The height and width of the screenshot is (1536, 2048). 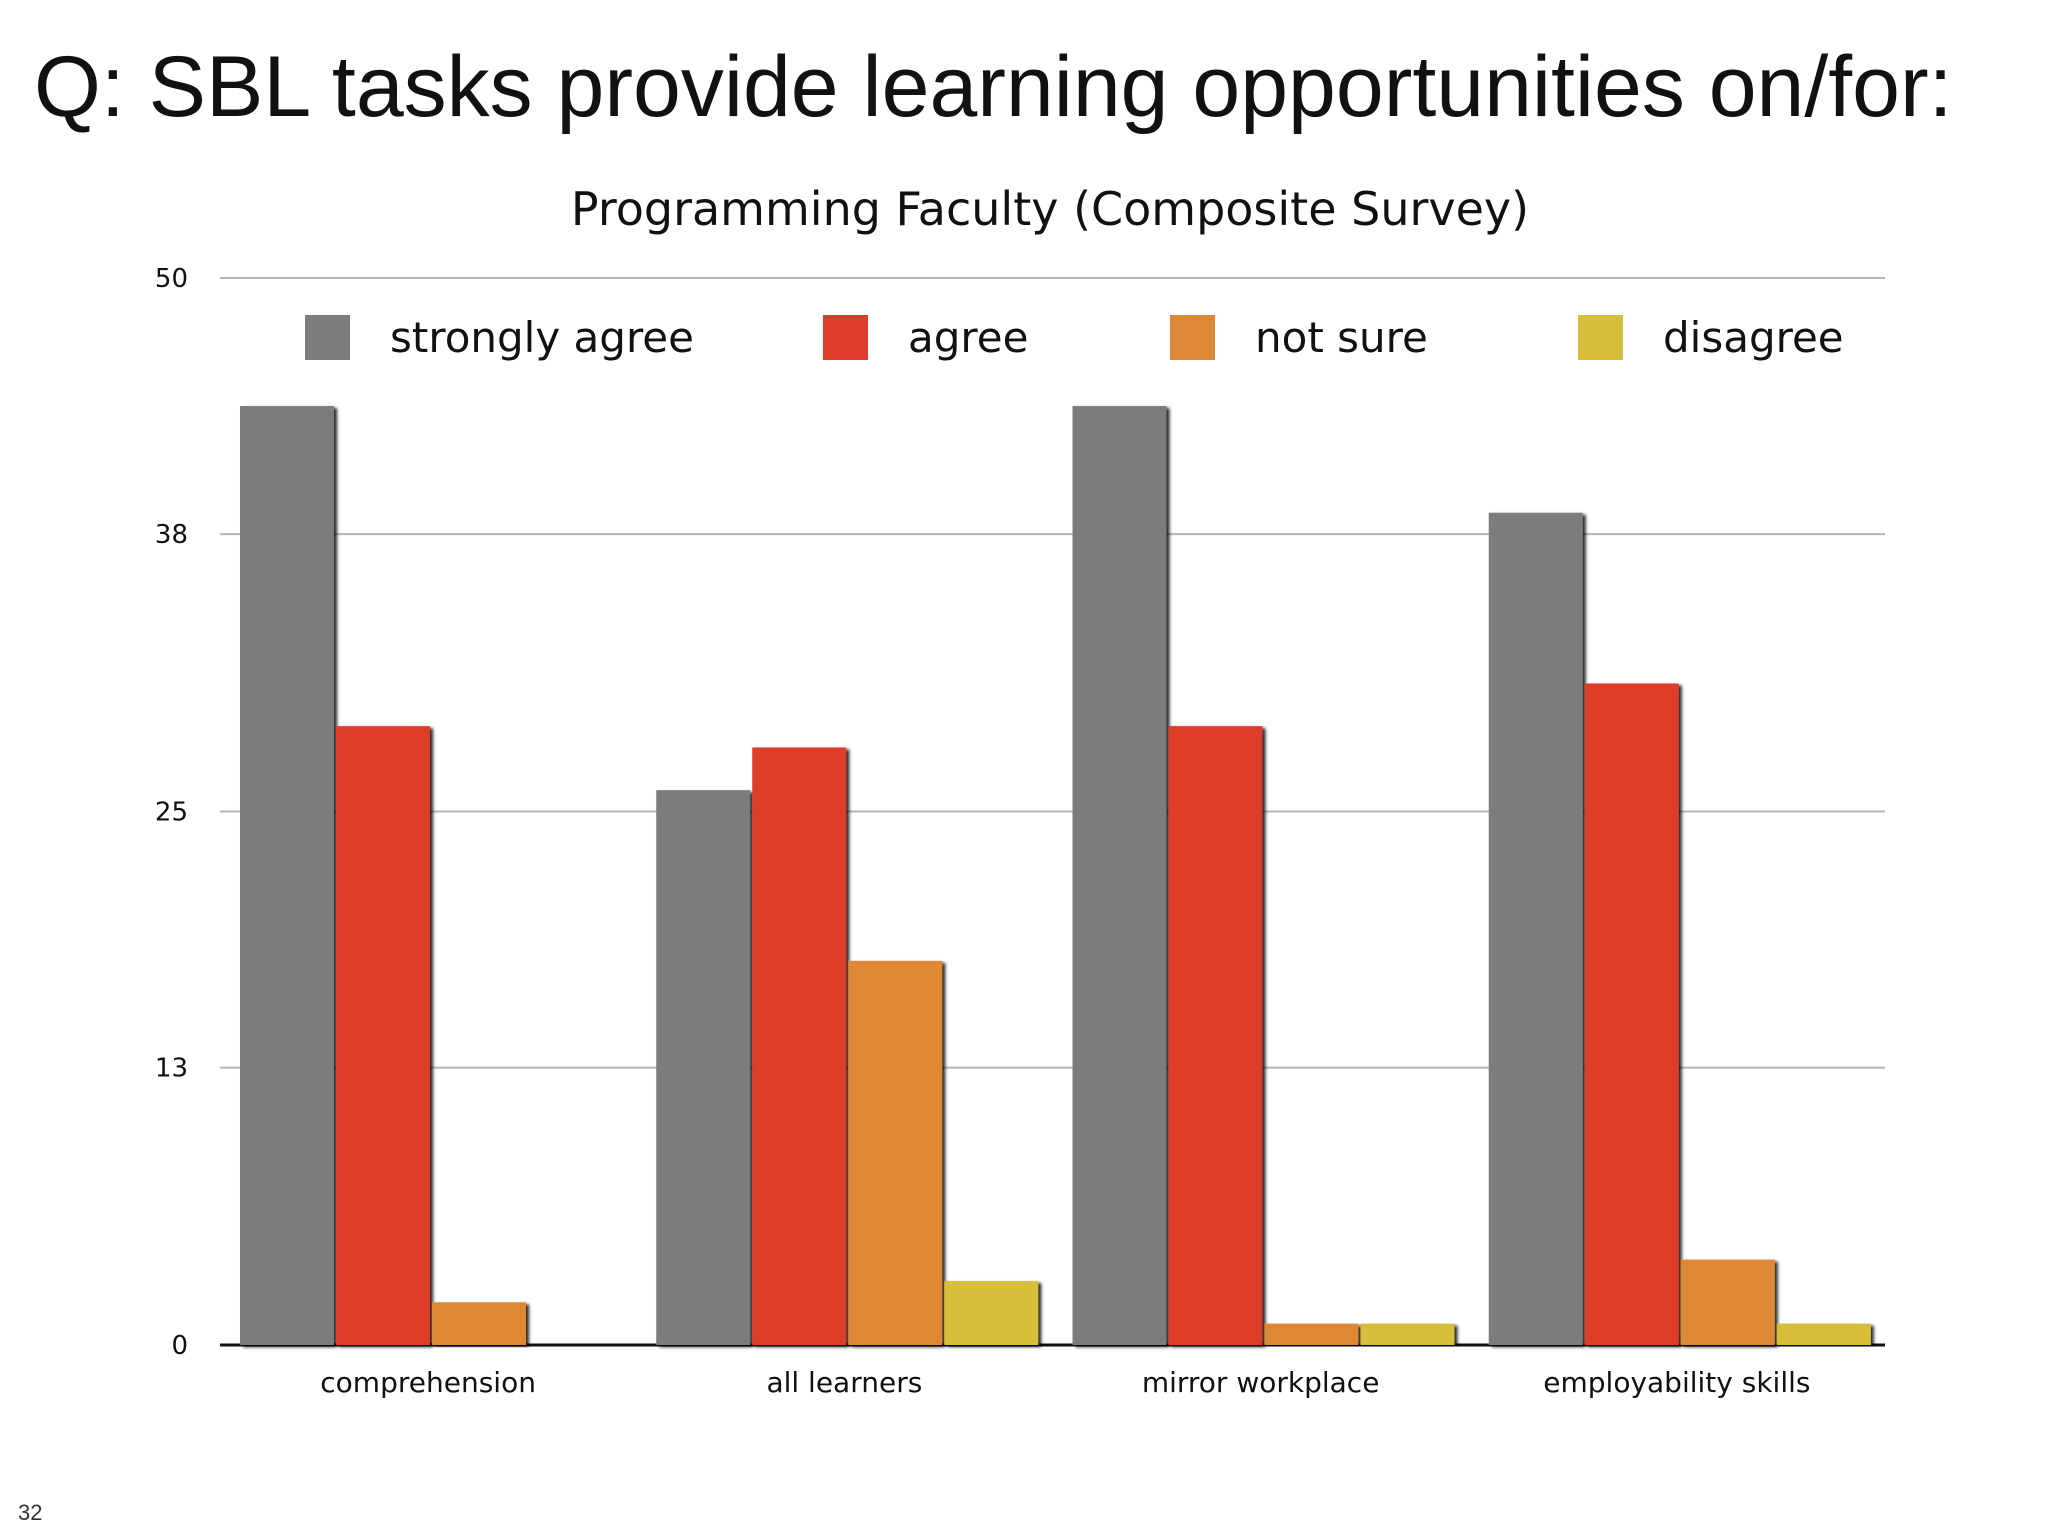 I want to click on x-tick-label: employability skills, so click(x=1676, y=1382).